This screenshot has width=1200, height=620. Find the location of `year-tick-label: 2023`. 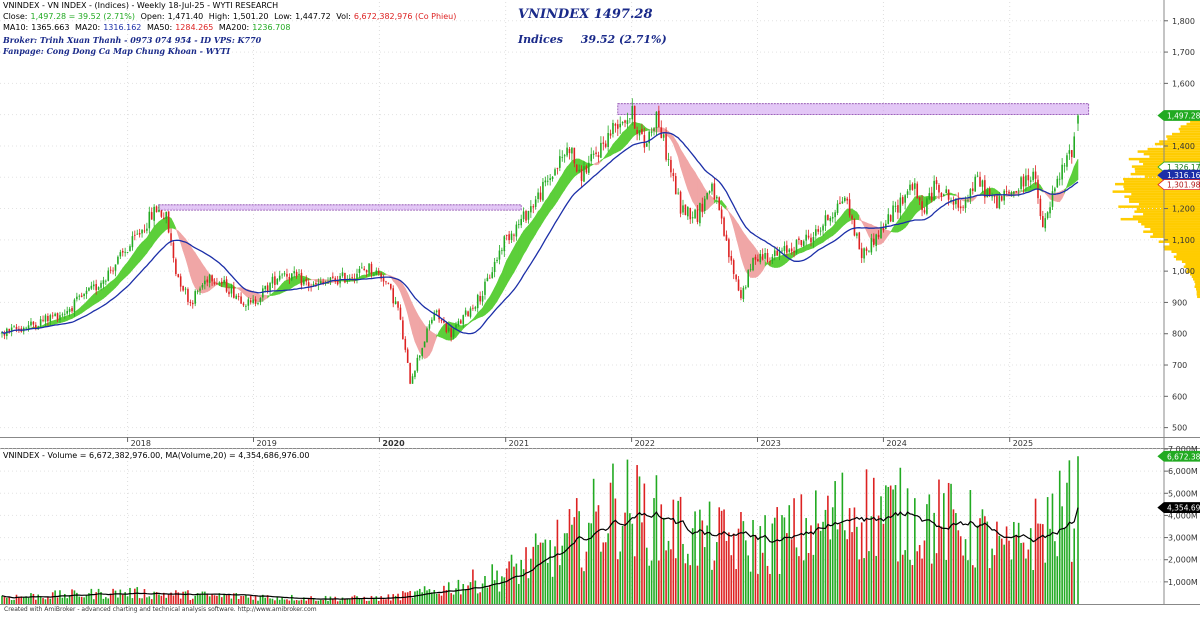

year-tick-label: 2023 is located at coordinates (771, 443).